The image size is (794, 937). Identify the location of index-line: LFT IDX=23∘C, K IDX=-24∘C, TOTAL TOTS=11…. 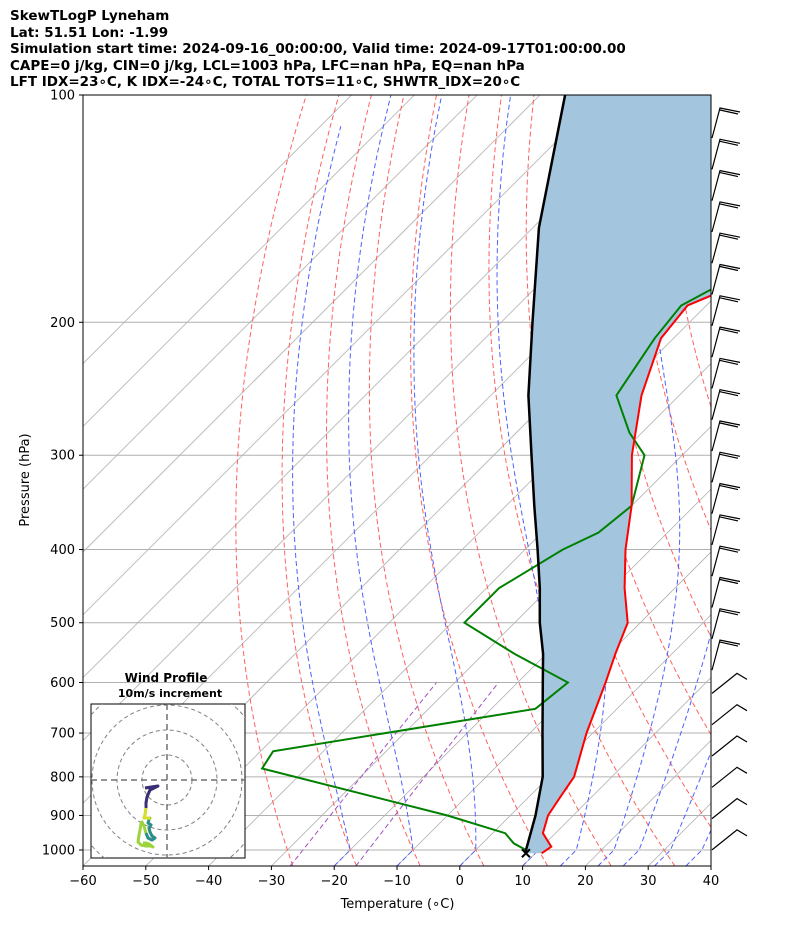
(265, 82).